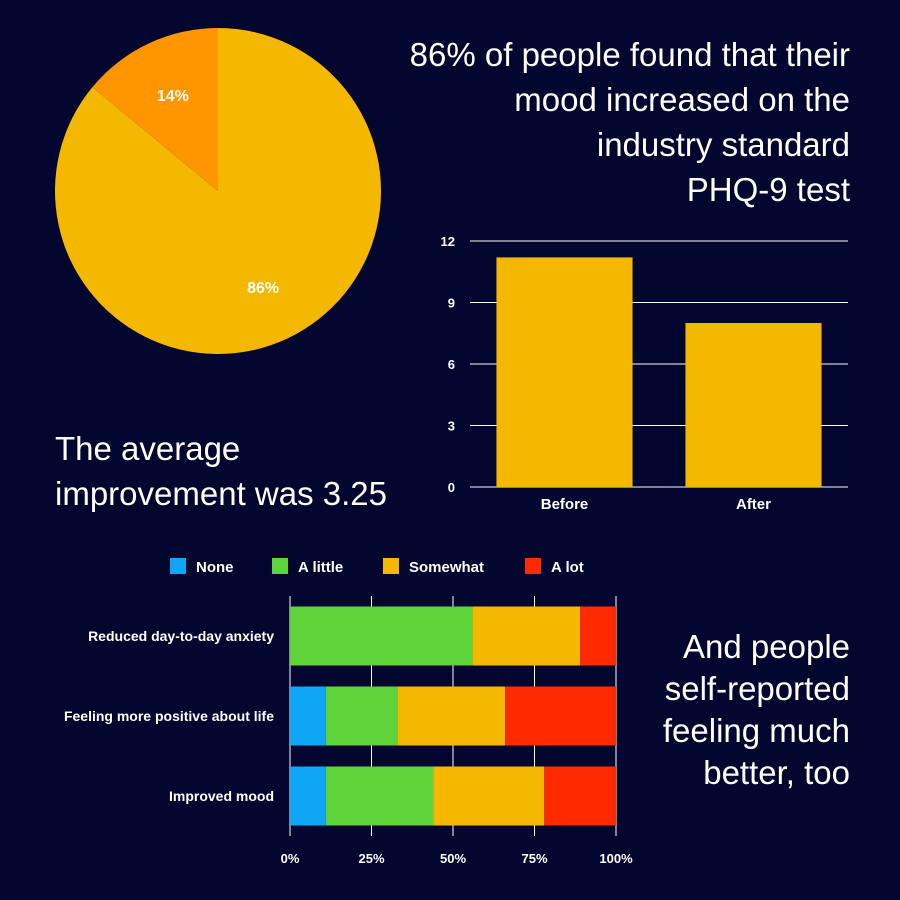 Image resolution: width=900 pixels, height=900 pixels. I want to click on pie-slice, so click(155, 109).